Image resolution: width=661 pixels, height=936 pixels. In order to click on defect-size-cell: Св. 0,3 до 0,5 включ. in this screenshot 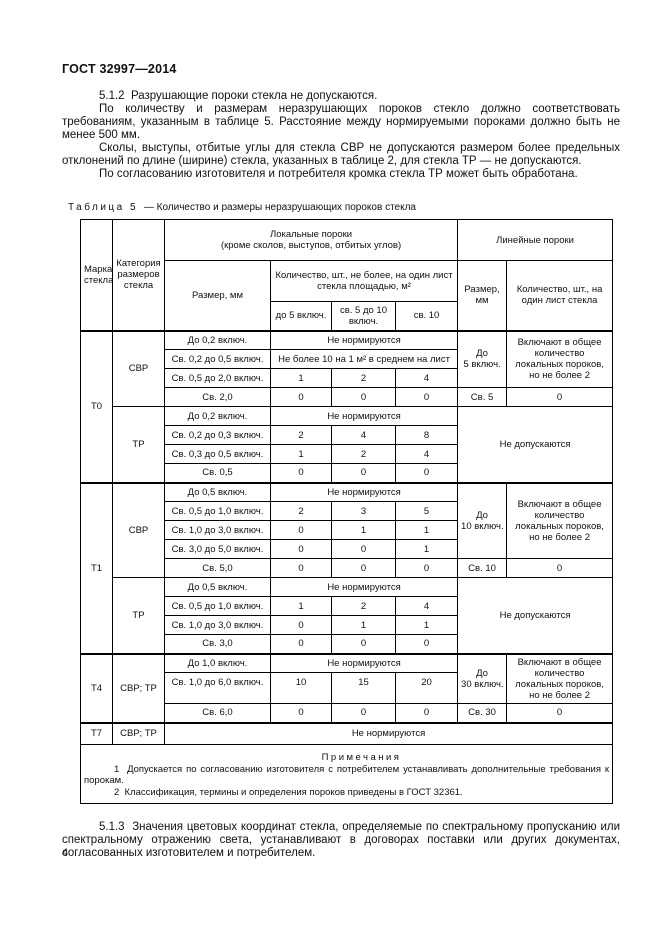, I will do `click(217, 454)`.